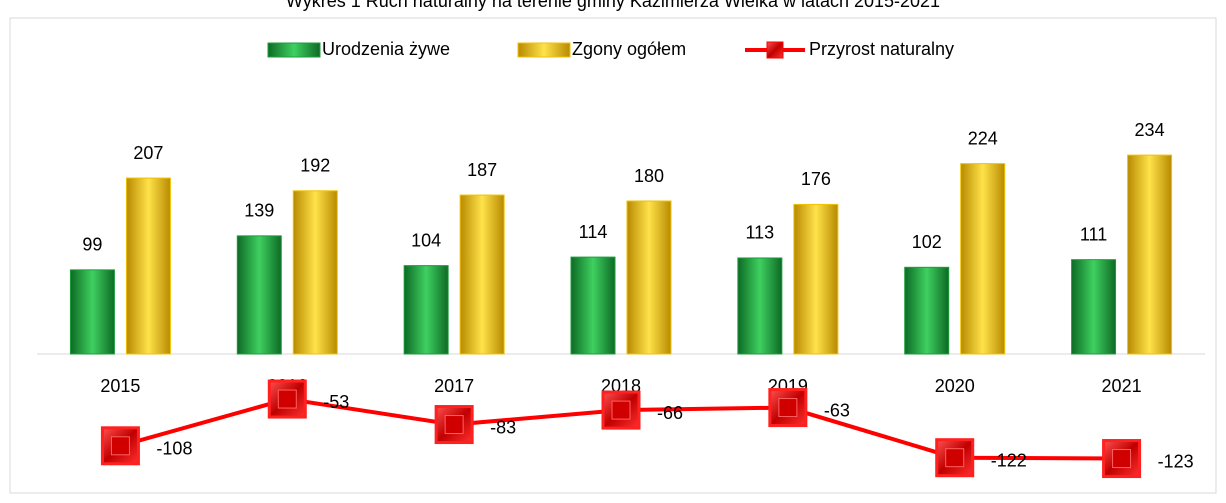 This screenshot has width=1226, height=503. Describe the element at coordinates (315, 166) in the screenshot. I see `data-label: 192` at that location.